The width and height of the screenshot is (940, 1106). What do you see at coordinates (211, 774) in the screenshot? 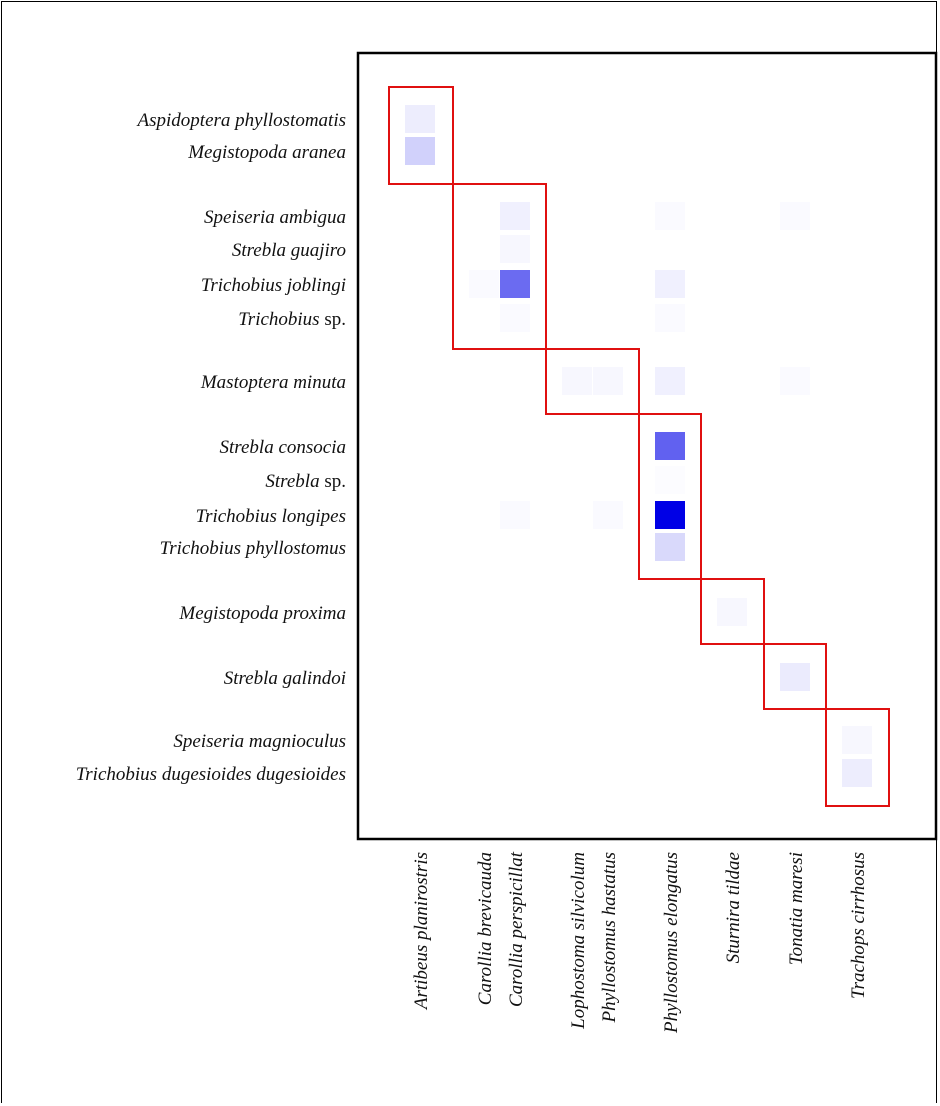
I see `row-label: Trichobius dugesioides dugesioides` at bounding box center [211, 774].